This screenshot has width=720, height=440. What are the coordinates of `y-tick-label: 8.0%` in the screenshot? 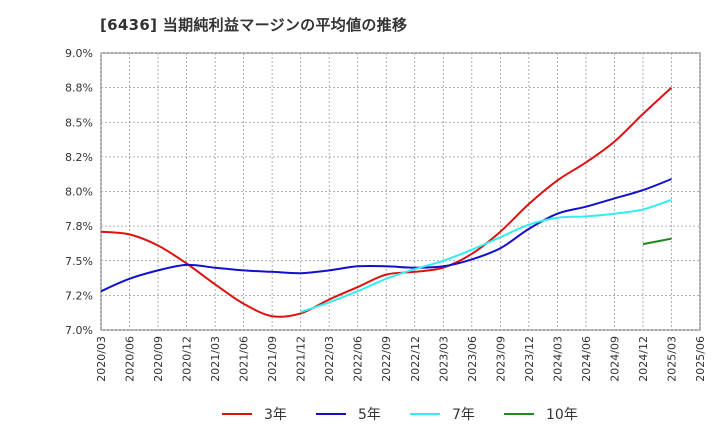 It's located at (79, 192).